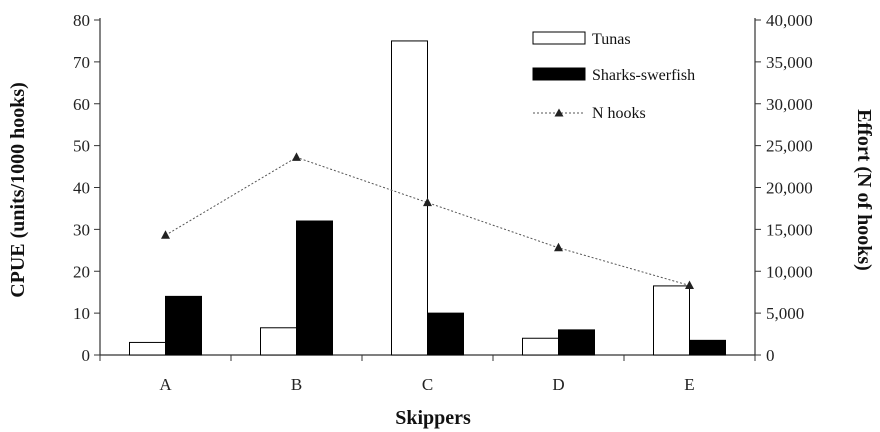  Describe the element at coordinates (81, 20) in the screenshot. I see `y-tick-label: 80` at that location.